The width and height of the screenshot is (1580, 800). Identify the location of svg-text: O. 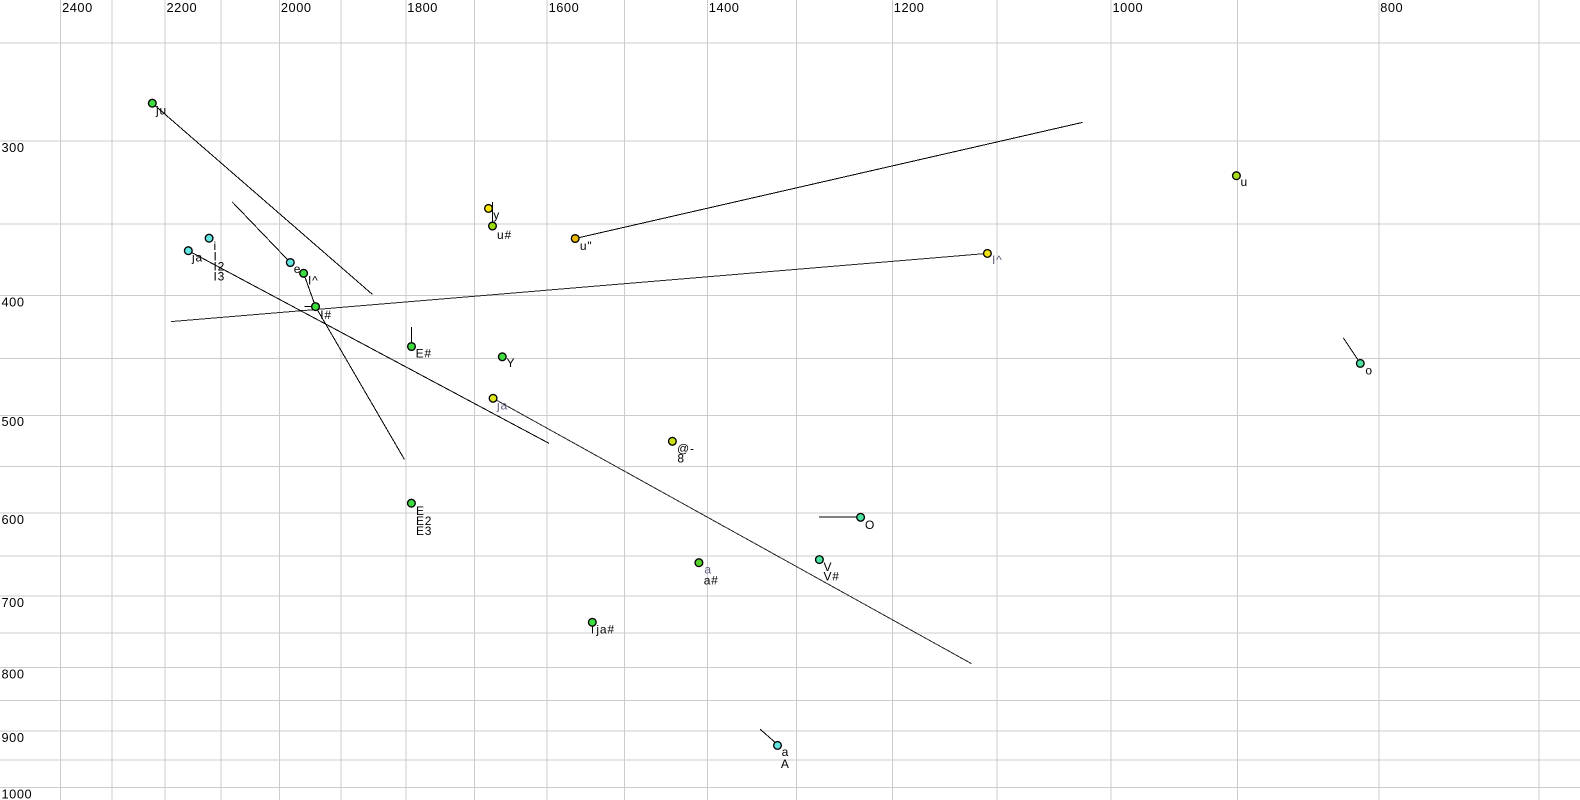
(870, 525).